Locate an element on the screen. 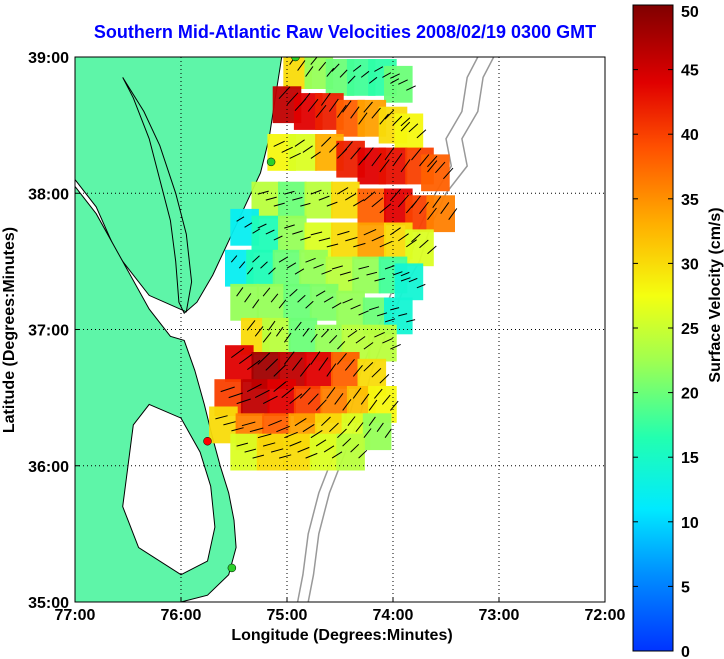 This screenshot has height=659, width=724. colorbar-tick-label: 10 is located at coordinates (690, 523).